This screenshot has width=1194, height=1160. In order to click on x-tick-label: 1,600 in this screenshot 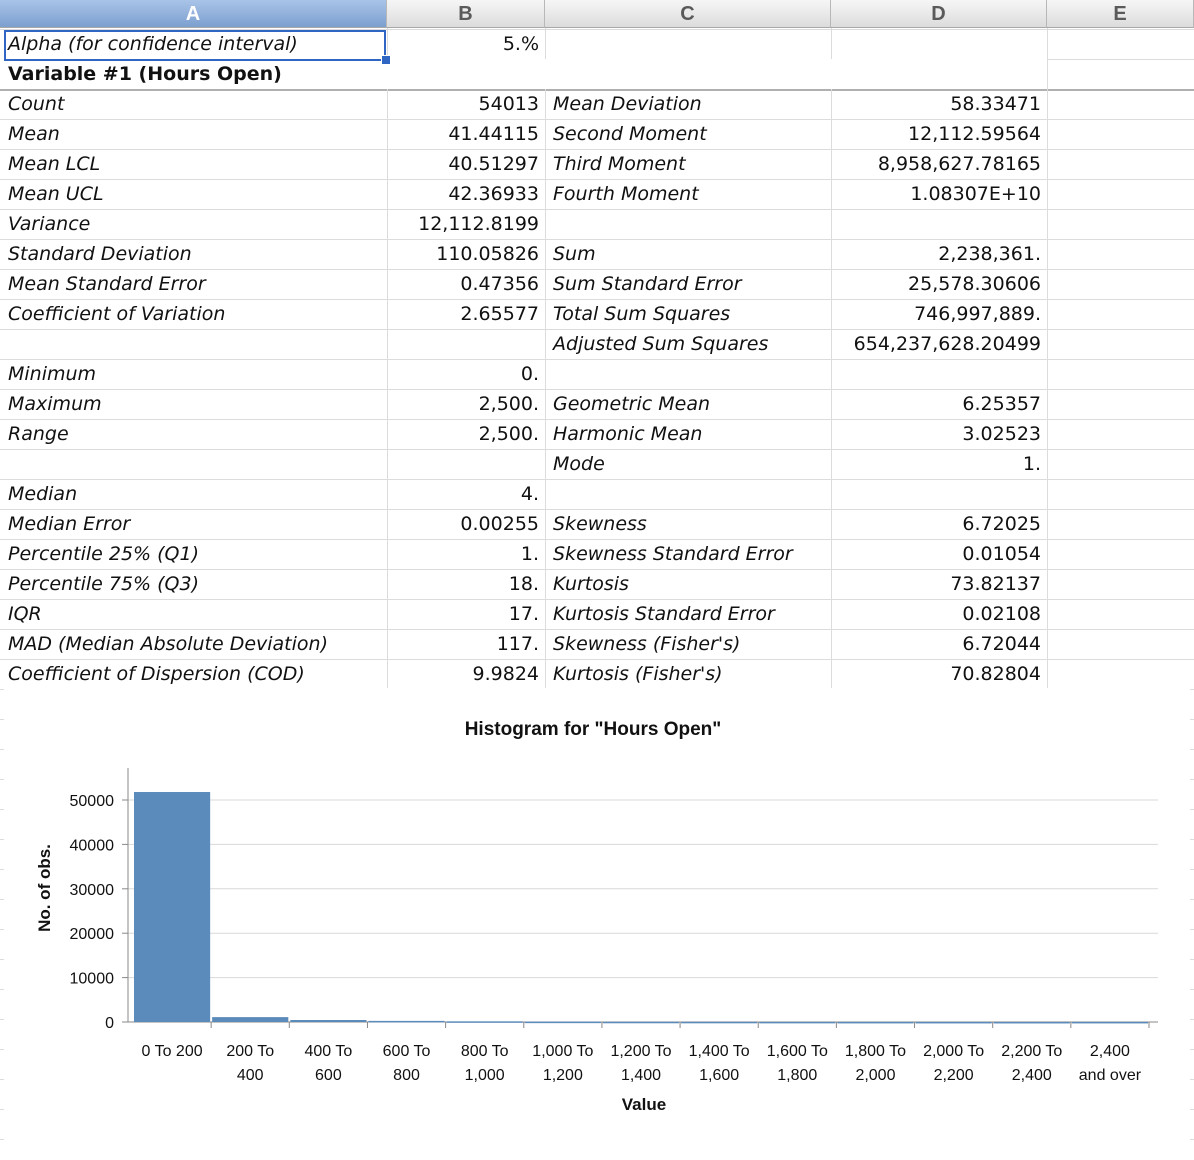, I will do `click(719, 1075)`.